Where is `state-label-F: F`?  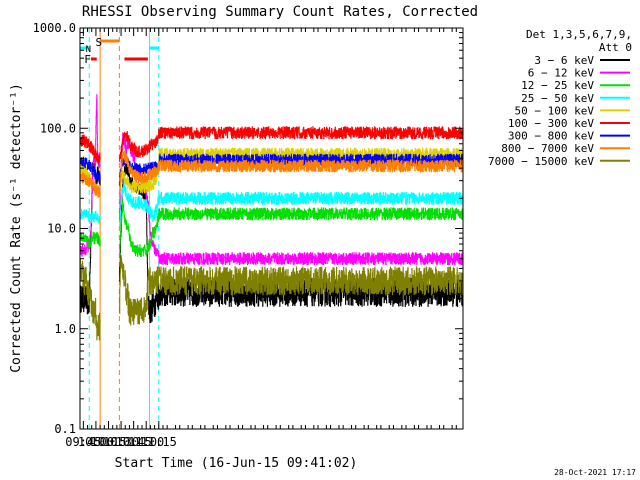 state-label-F: F is located at coordinates (87, 59).